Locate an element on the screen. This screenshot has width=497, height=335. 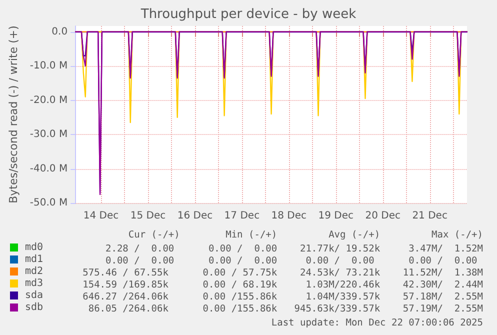
x-tick-label: 14 Dec is located at coordinates (101, 216).